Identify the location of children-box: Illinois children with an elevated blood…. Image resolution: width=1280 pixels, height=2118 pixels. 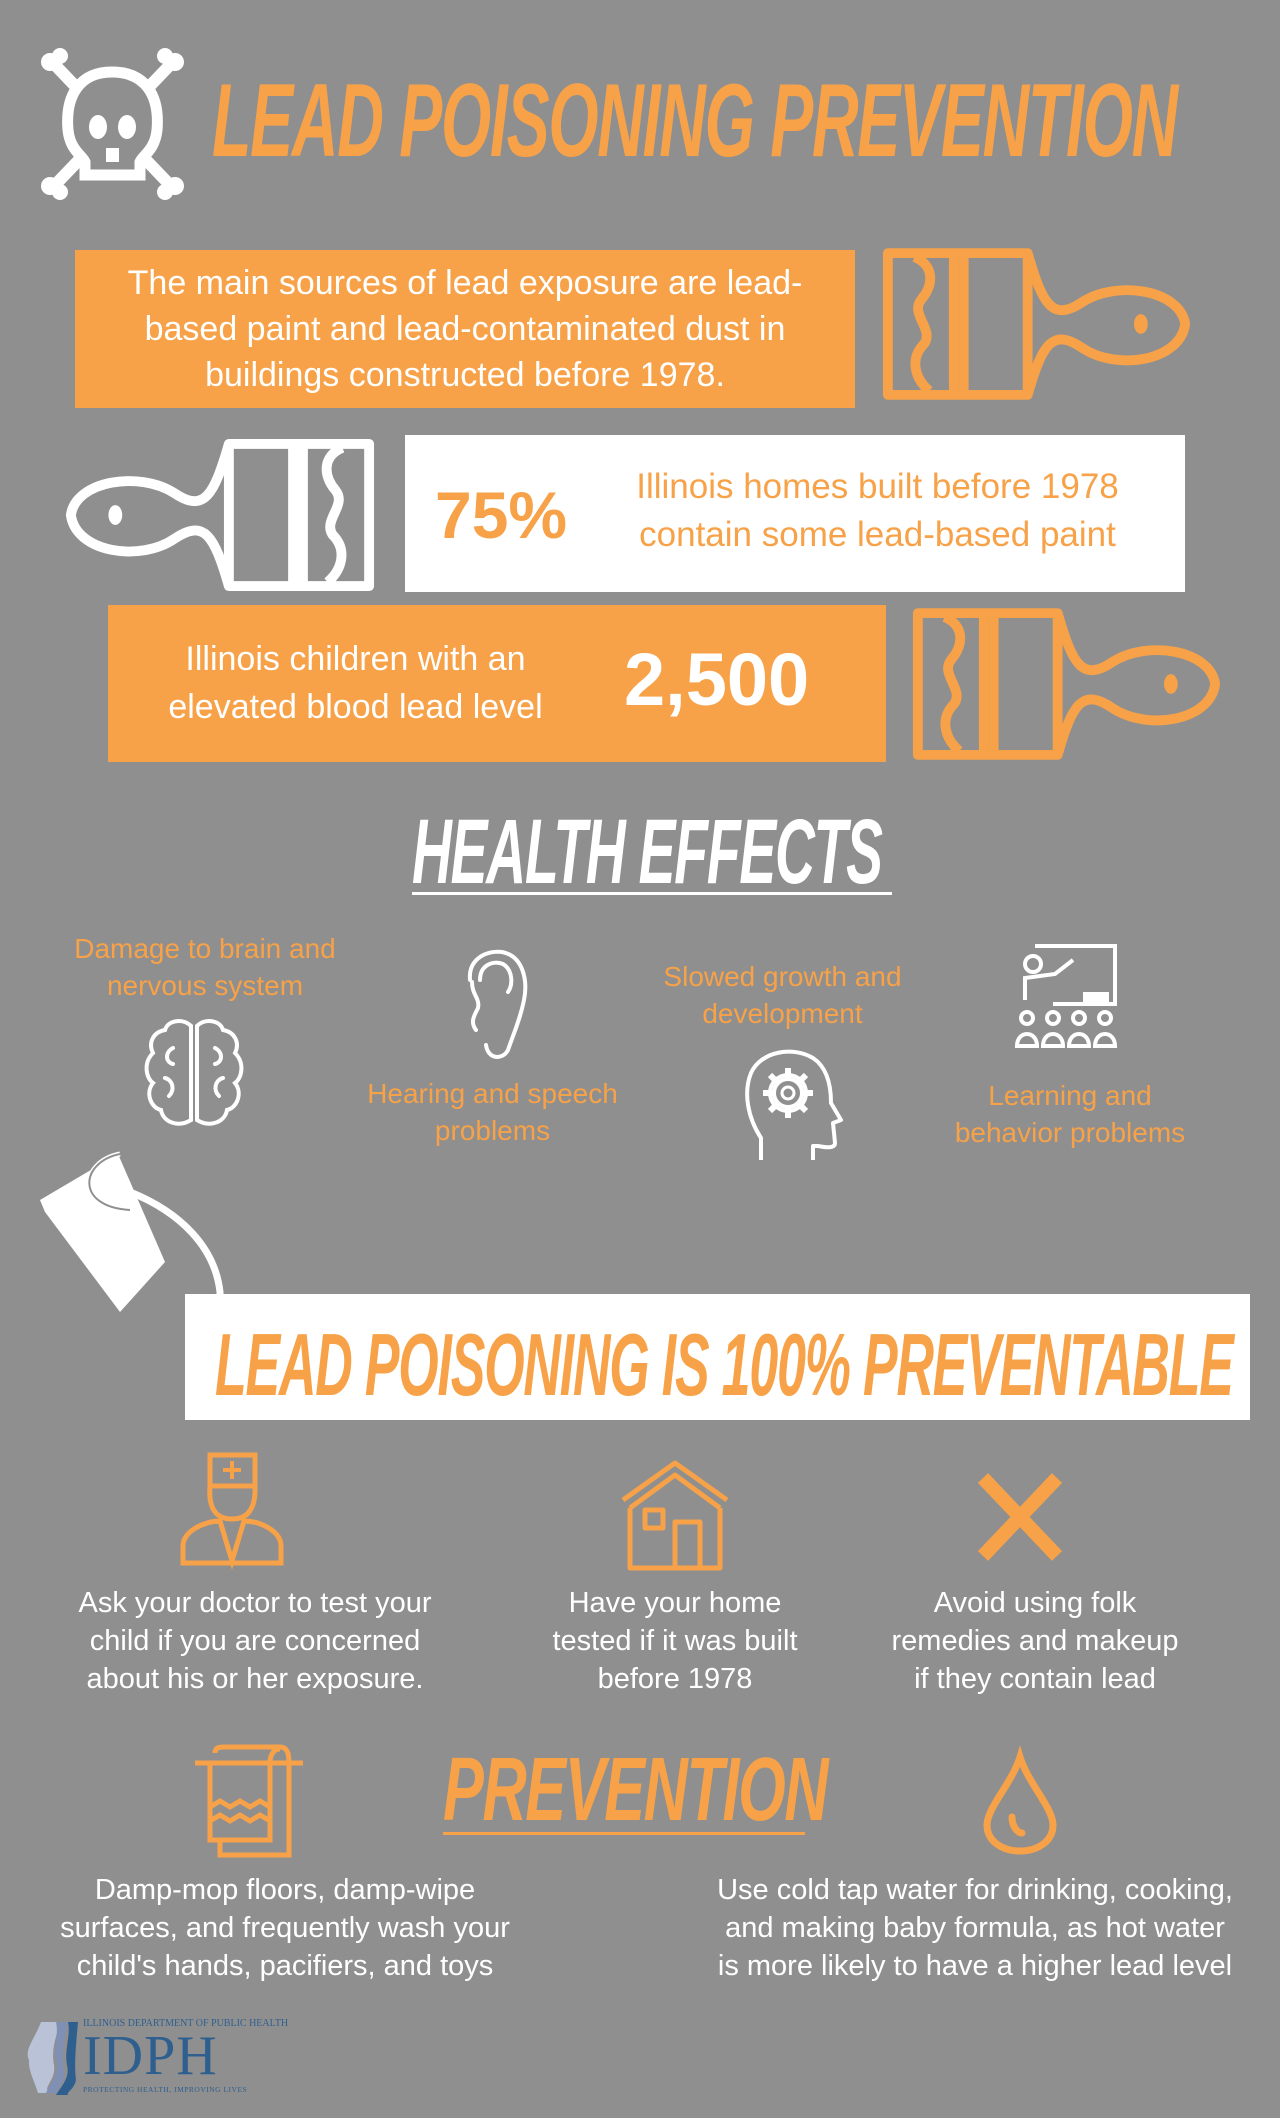
(497, 683).